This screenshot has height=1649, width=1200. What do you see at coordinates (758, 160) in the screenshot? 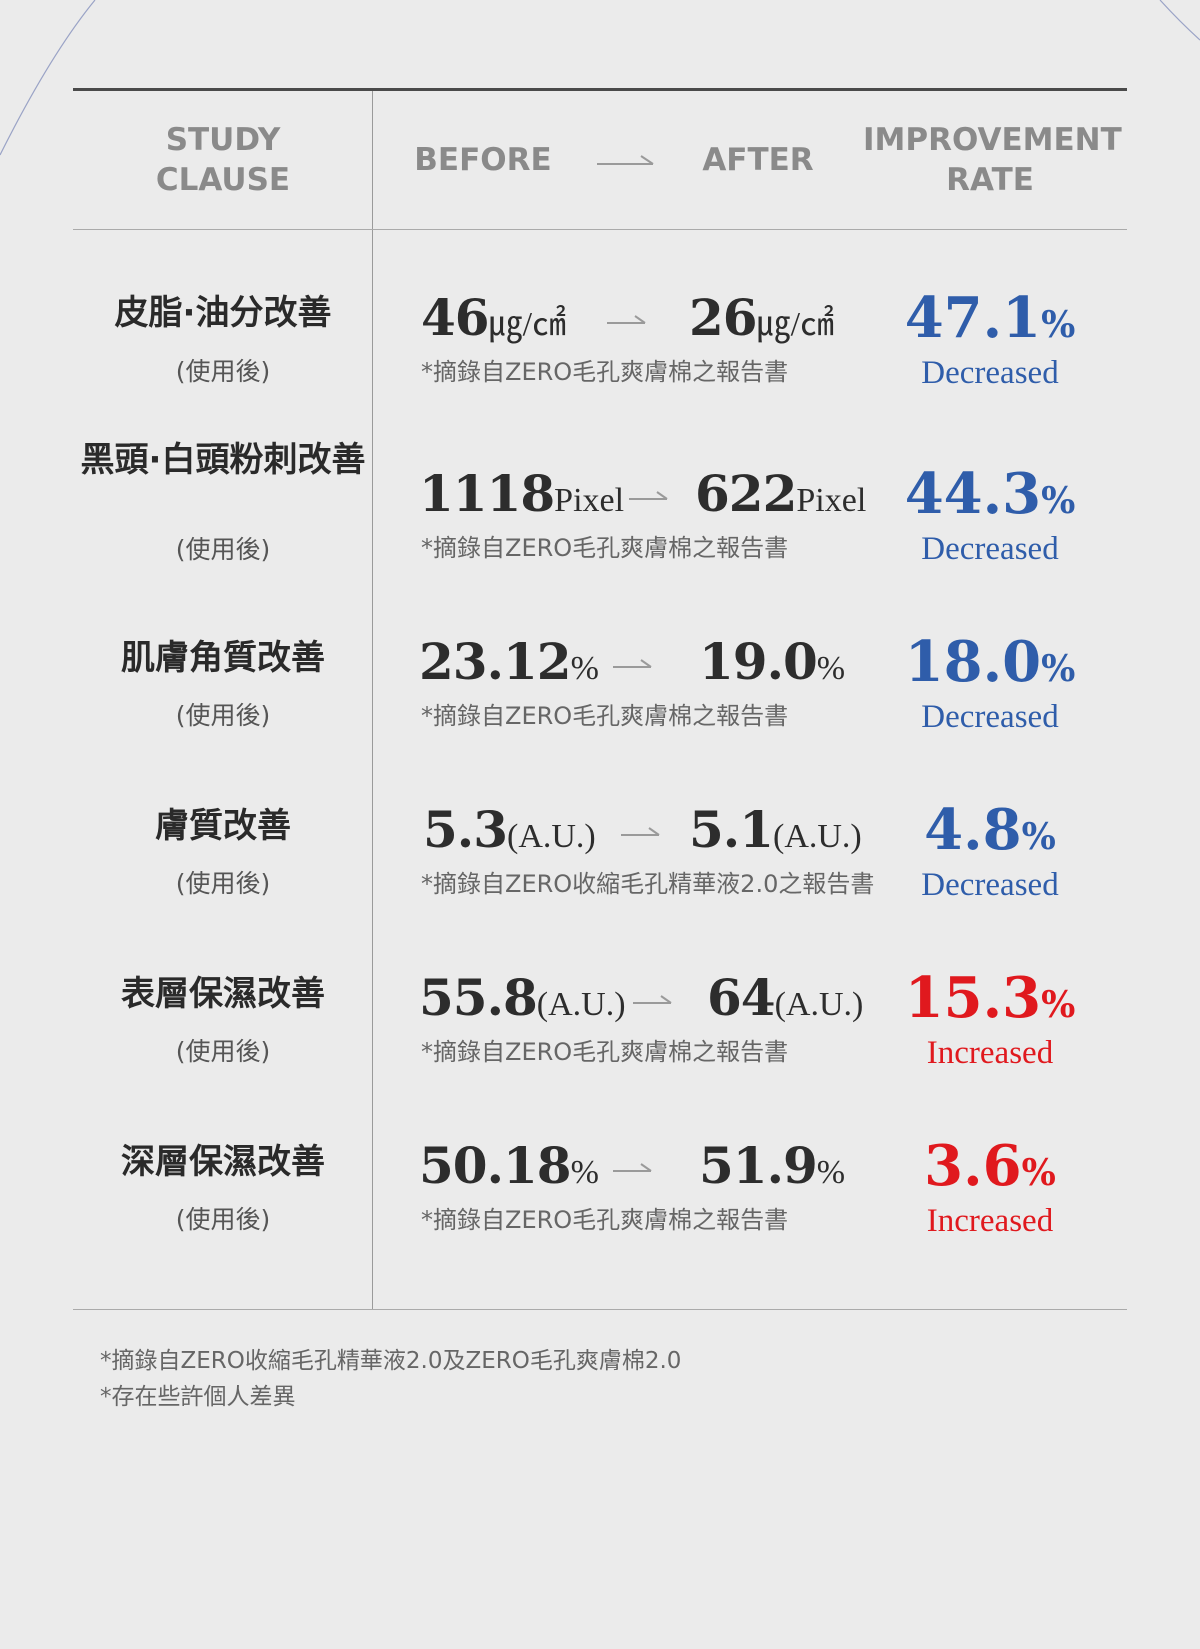
I see `header-after: AFTER` at bounding box center [758, 160].